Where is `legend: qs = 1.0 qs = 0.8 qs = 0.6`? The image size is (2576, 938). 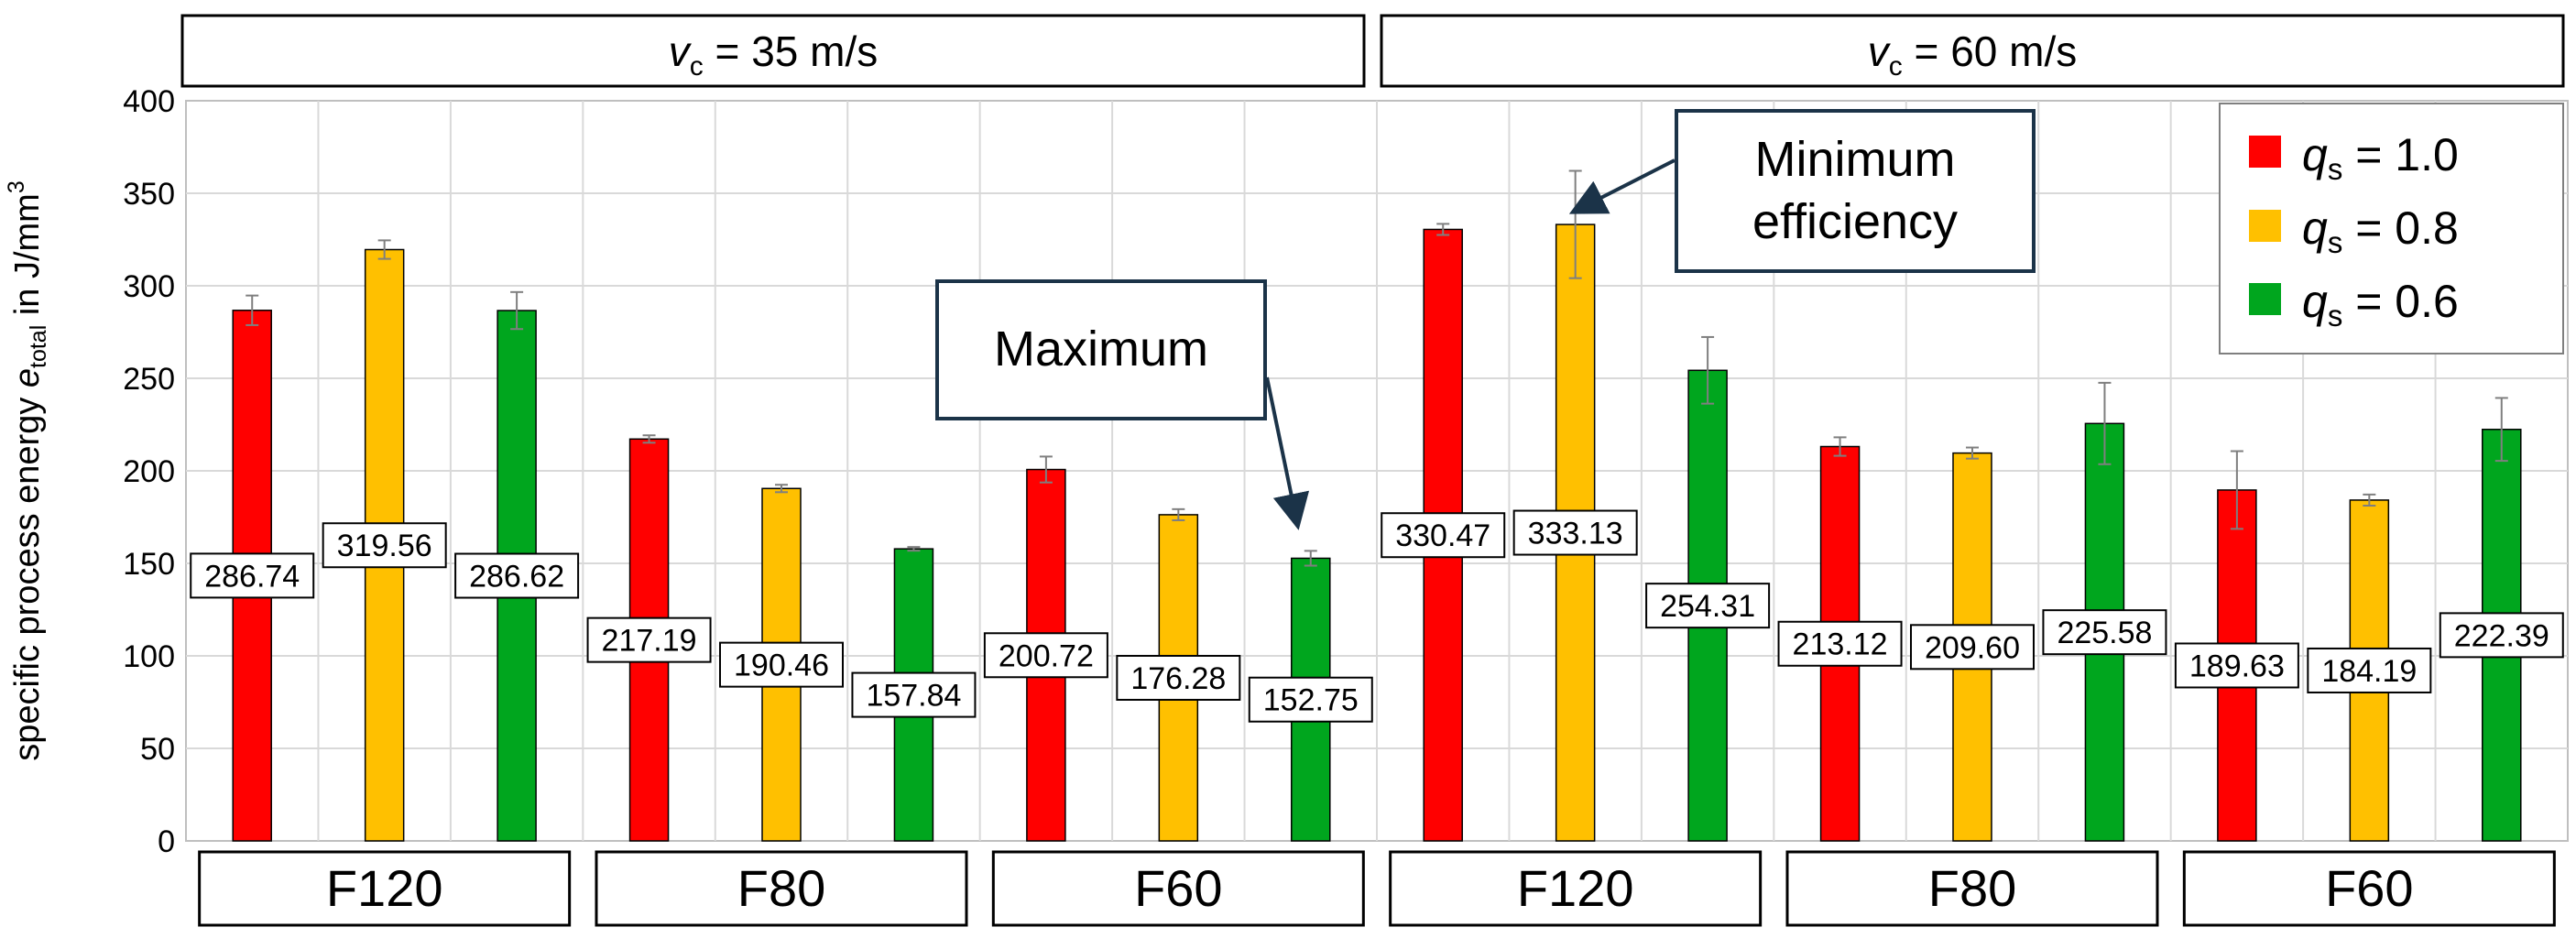
legend: qs = 1.0 qs = 0.8 qs = 0.6 is located at coordinates (2391, 228).